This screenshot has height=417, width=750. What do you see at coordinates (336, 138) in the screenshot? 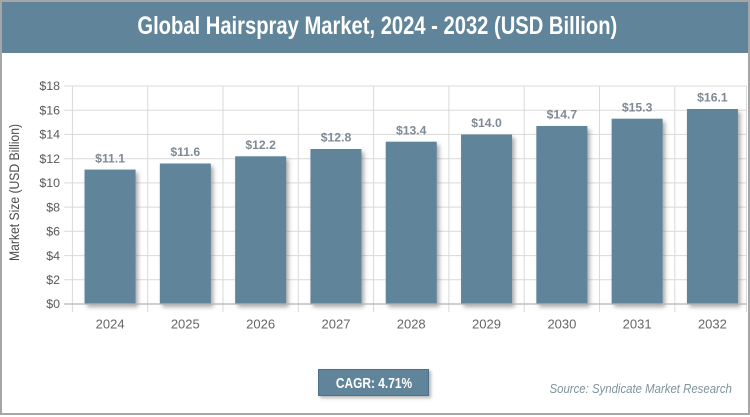
I see `svg-text: $12.8` at bounding box center [336, 138].